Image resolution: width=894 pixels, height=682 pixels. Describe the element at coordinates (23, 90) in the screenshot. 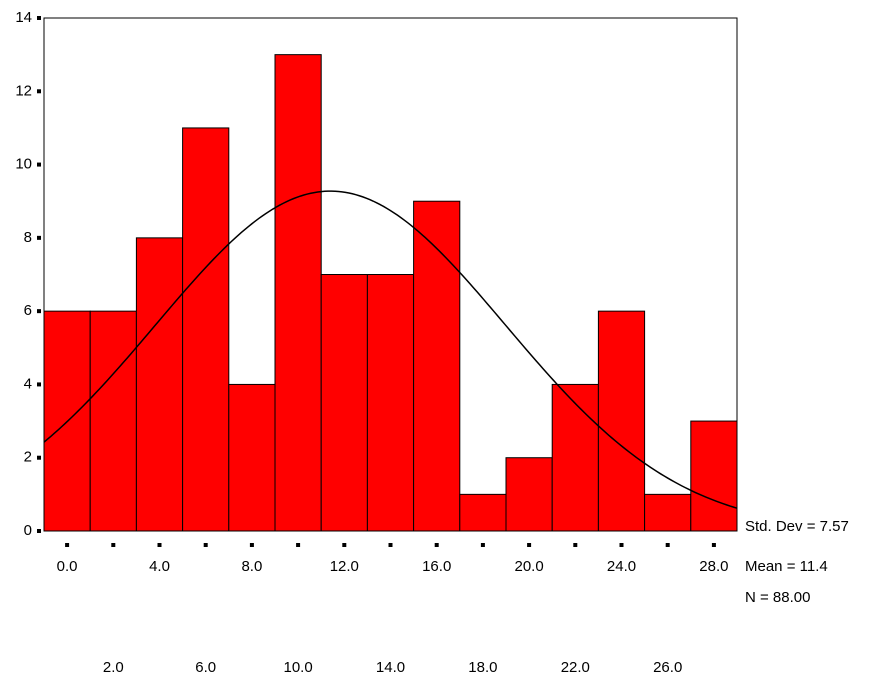

I see `y-tick-label: 12` at that location.